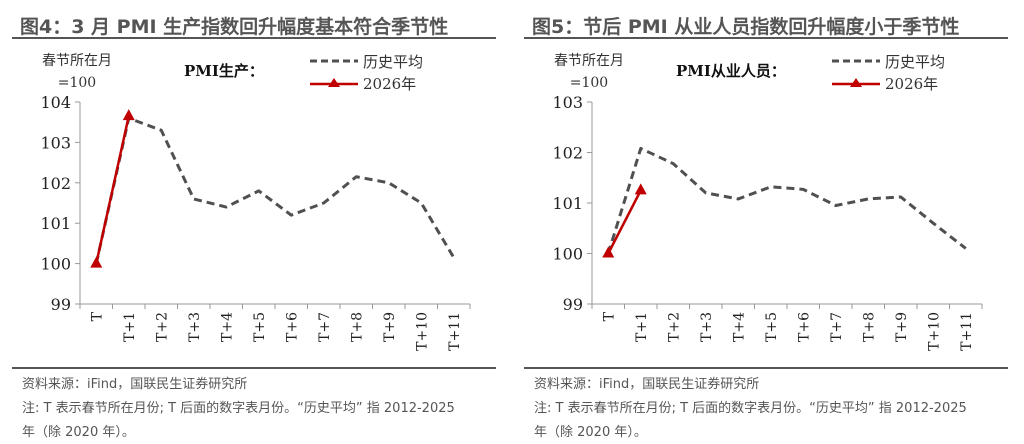 This screenshot has height=444, width=1024. What do you see at coordinates (224, 71) in the screenshot?
I see `series-label: PMI生产：` at bounding box center [224, 71].